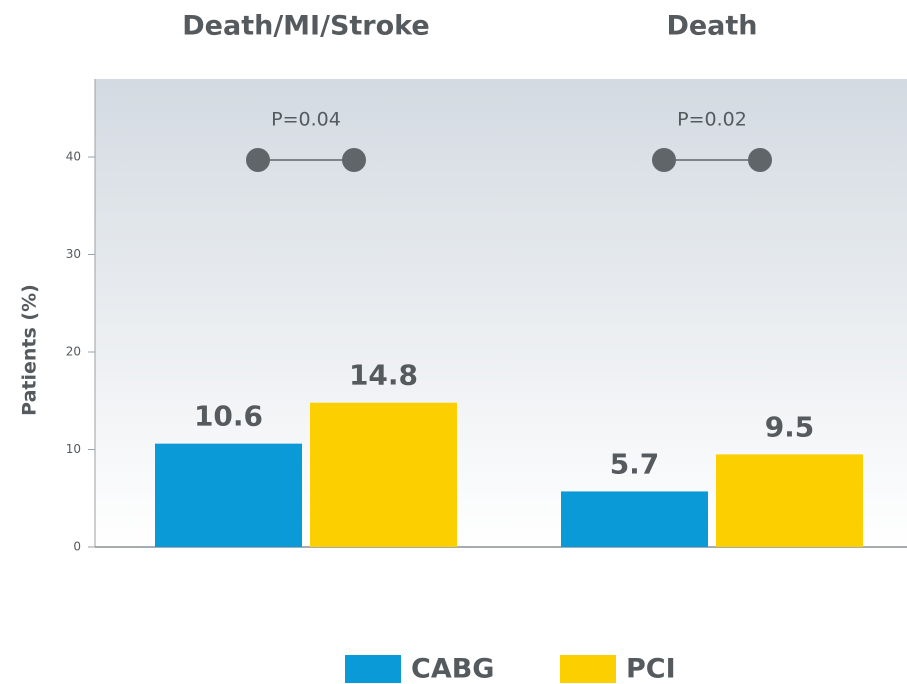  Describe the element at coordinates (228, 416) in the screenshot. I see `value-label: 10.6` at that location.